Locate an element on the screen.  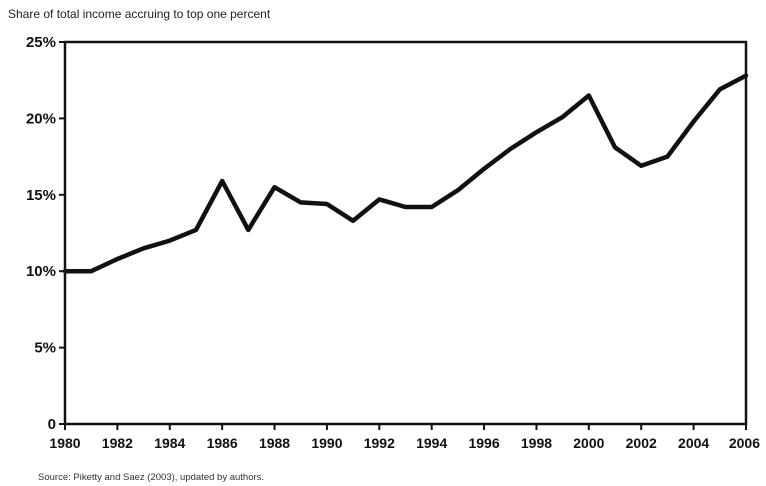
y-tick-label: 0 is located at coordinates (52, 424).